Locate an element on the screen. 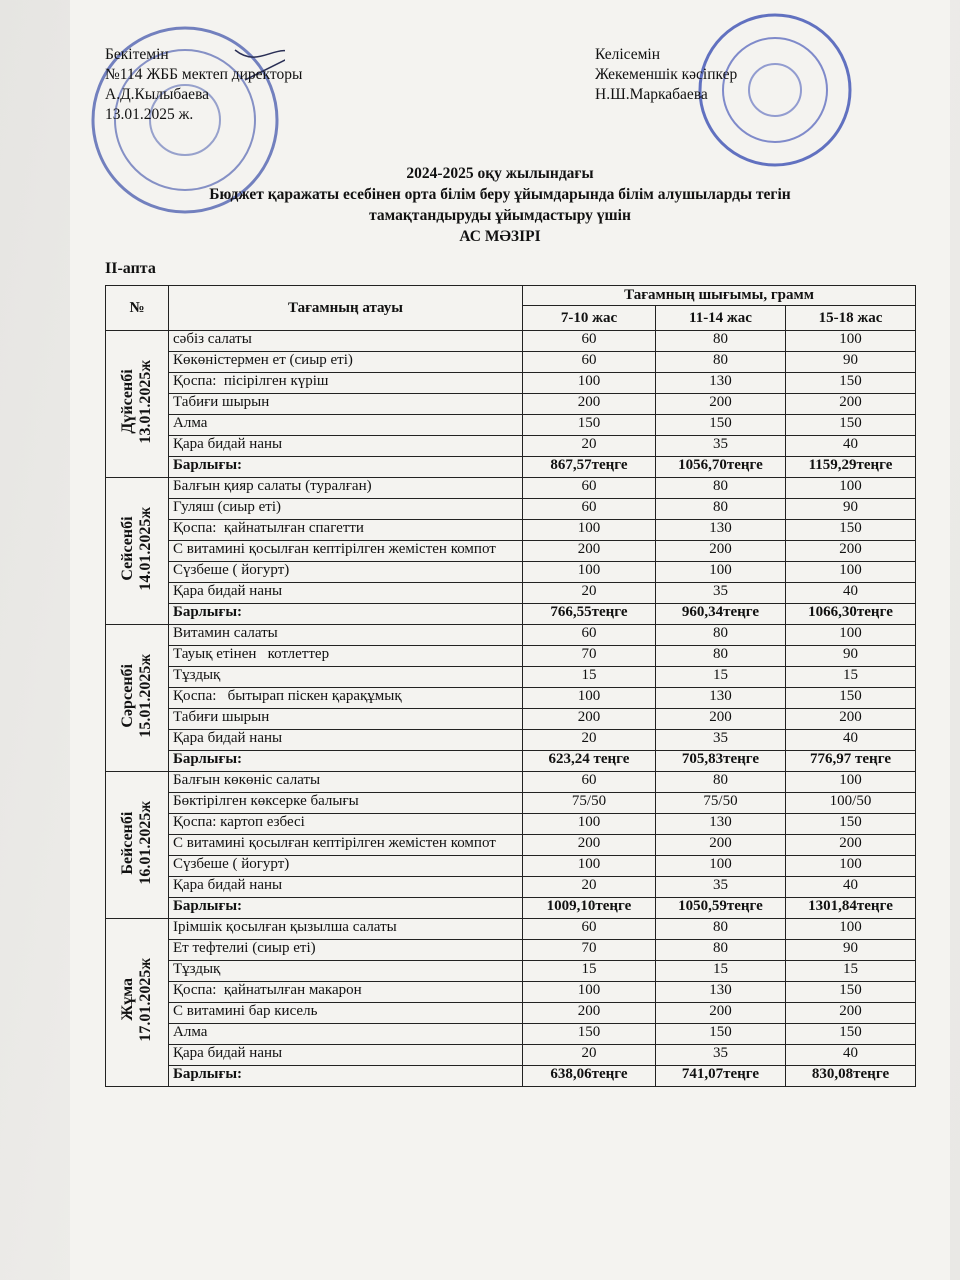  total-cost: 1301,84теңге is located at coordinates (850, 908).